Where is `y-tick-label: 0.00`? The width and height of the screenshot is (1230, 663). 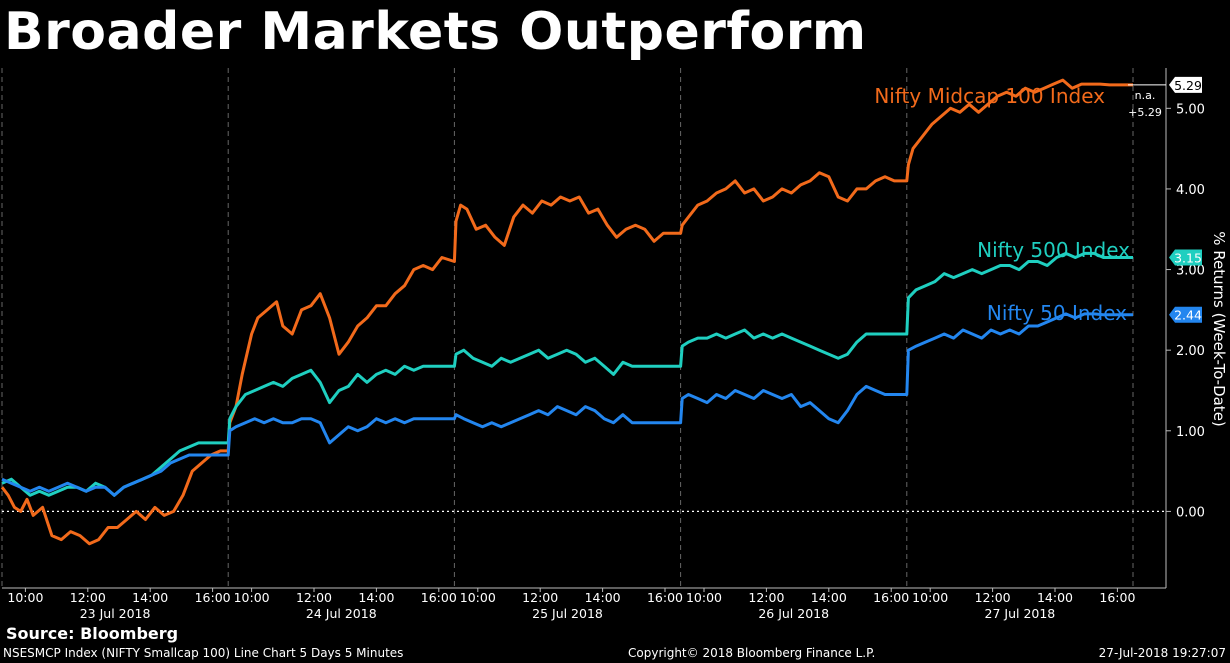 y-tick-label: 0.00 is located at coordinates (1190, 512).